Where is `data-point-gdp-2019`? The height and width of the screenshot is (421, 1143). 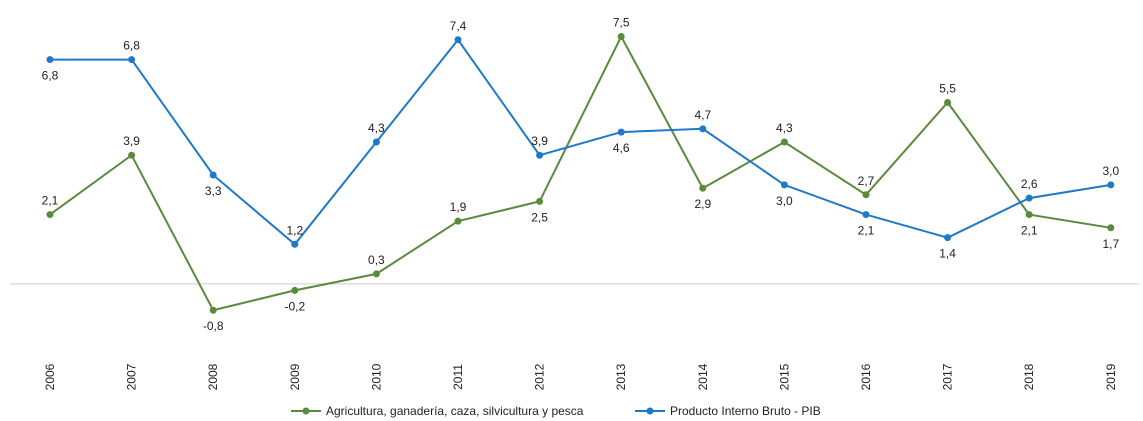 data-point-gdp-2019 is located at coordinates (1111, 185).